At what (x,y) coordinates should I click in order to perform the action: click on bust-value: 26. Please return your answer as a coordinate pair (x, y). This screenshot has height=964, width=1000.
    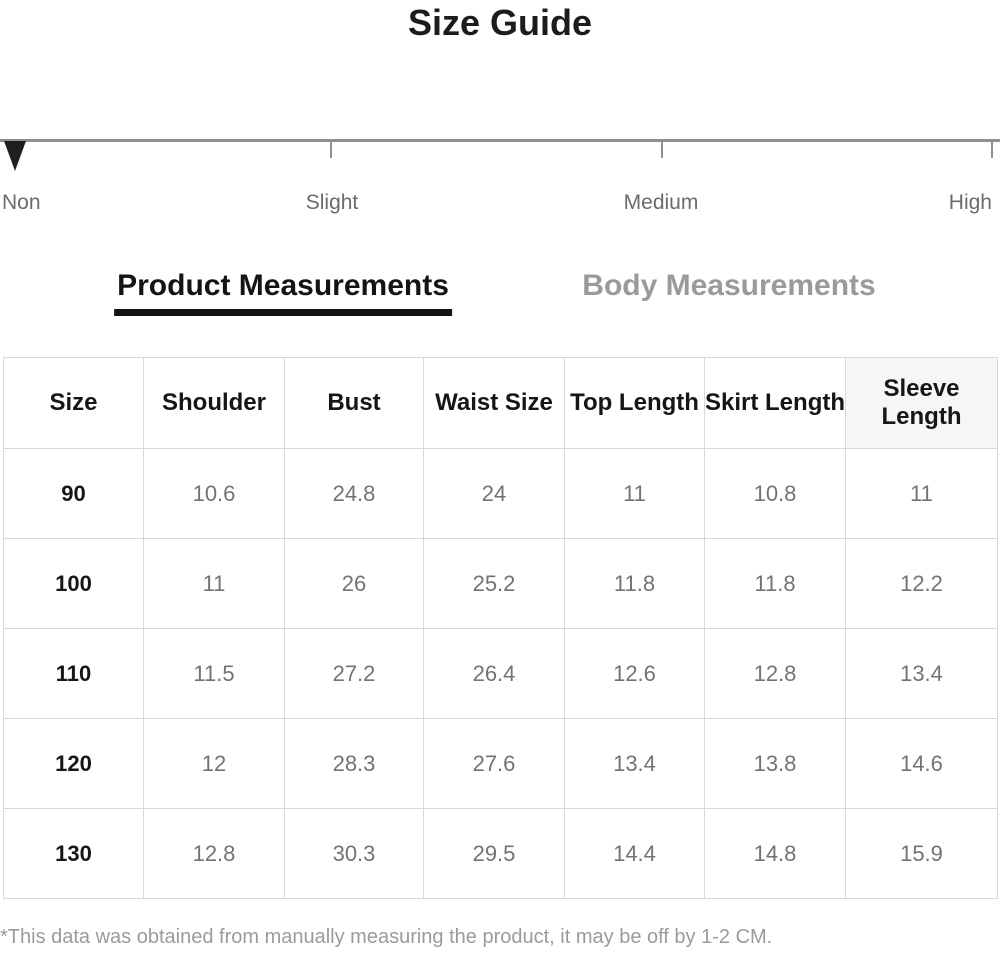
    Looking at the image, I should click on (354, 583).